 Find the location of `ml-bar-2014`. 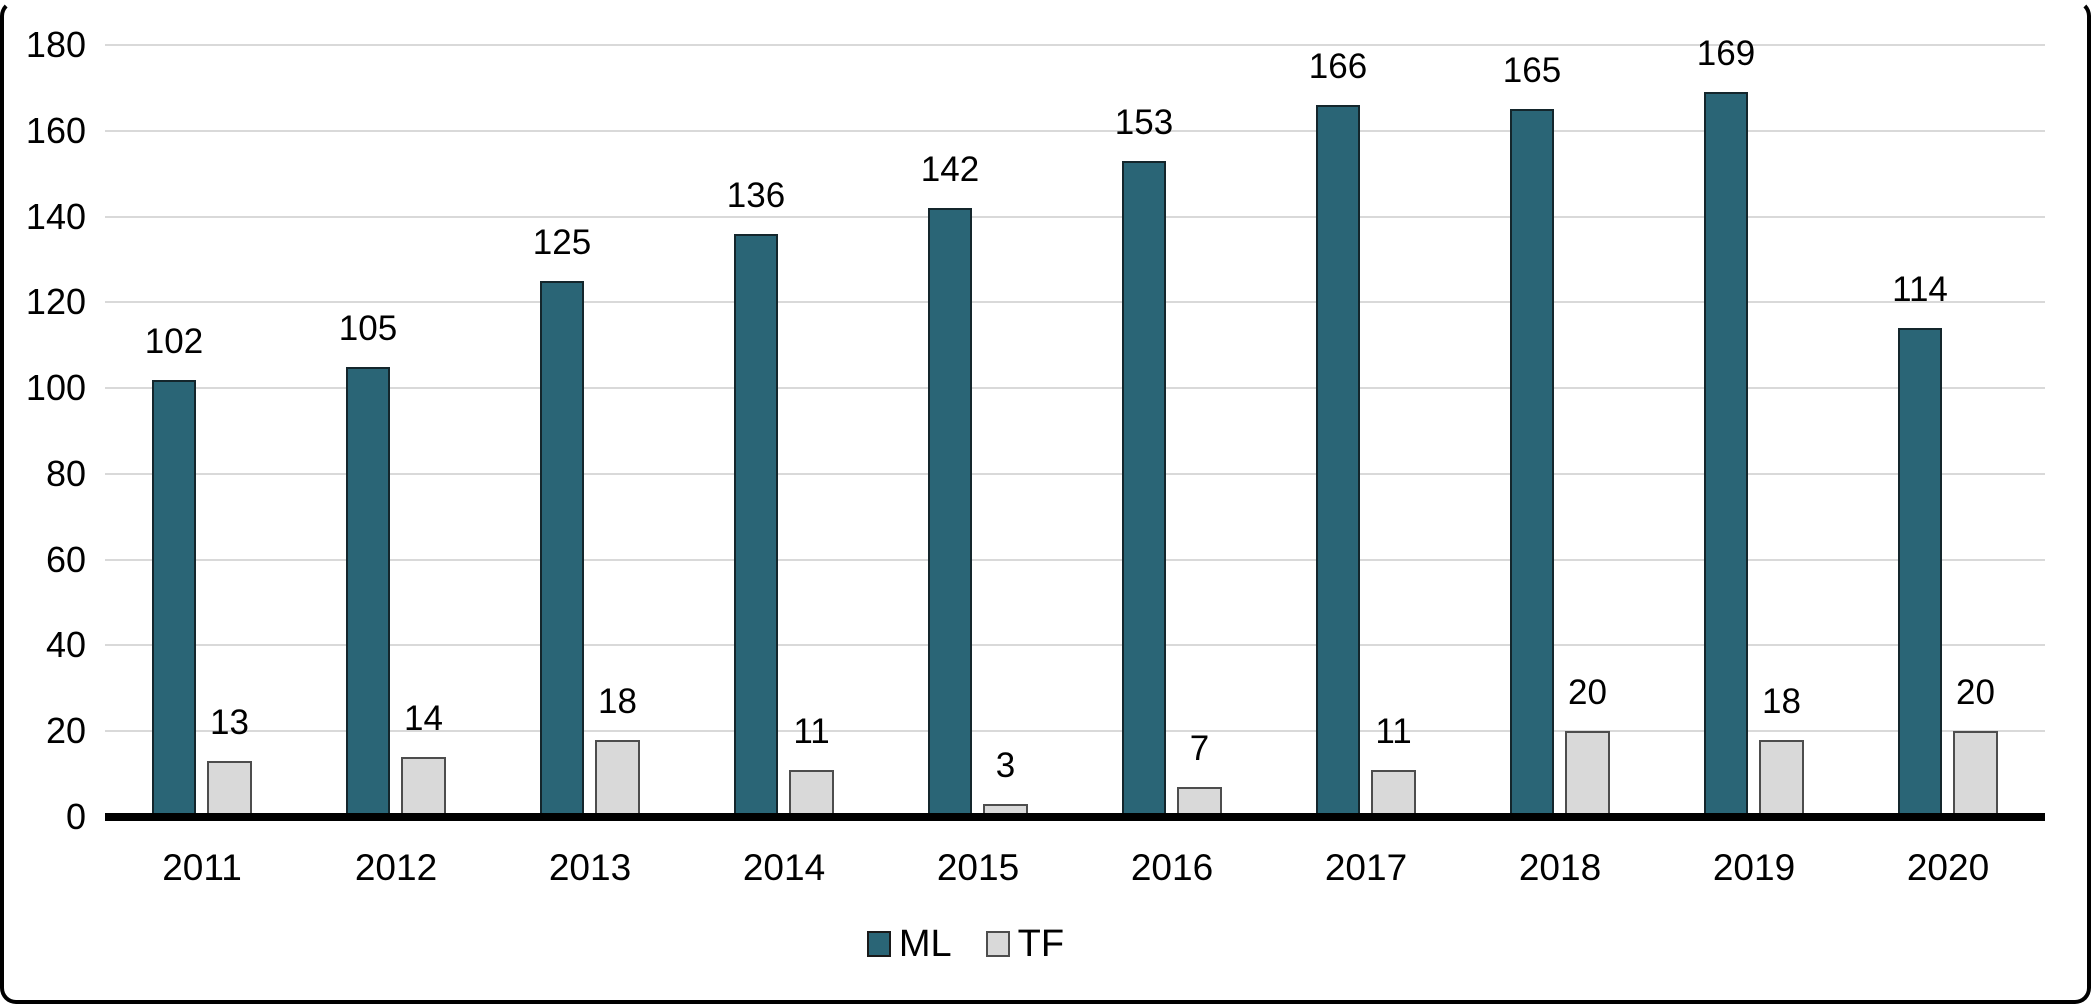

ml-bar-2014 is located at coordinates (756, 525).